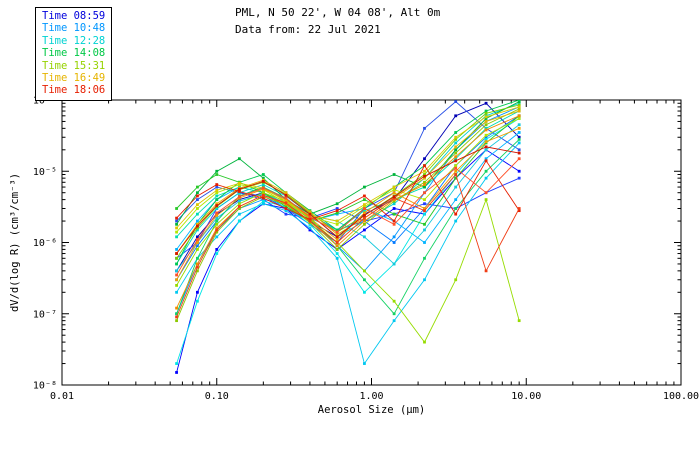  What do you see at coordinates (74, 65) in the screenshot?
I see `legend-entry: Time 15:31` at bounding box center [74, 65].